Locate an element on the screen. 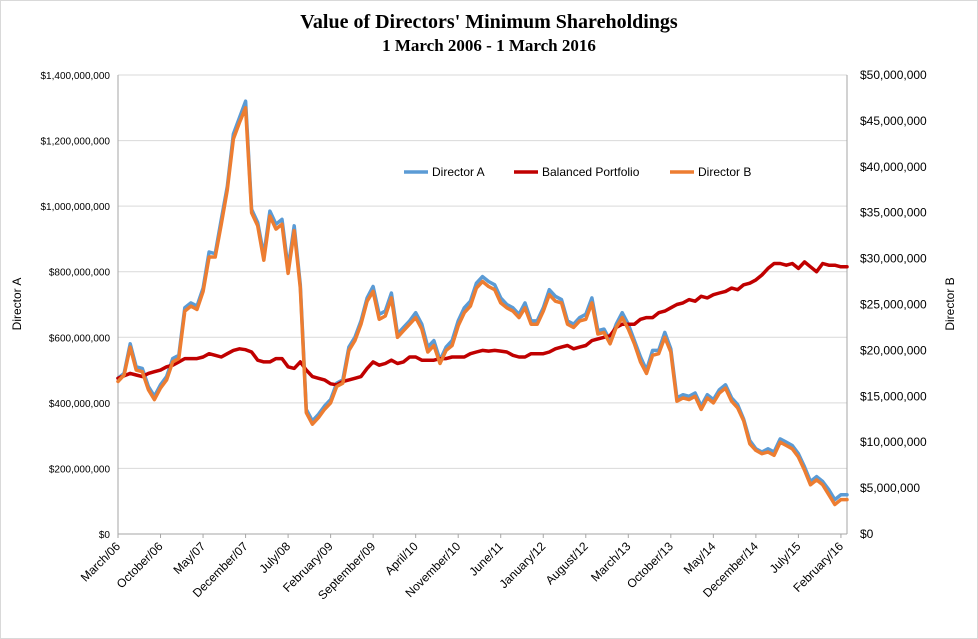  y-tick-right-label: $45,000,000 is located at coordinates (893, 121).